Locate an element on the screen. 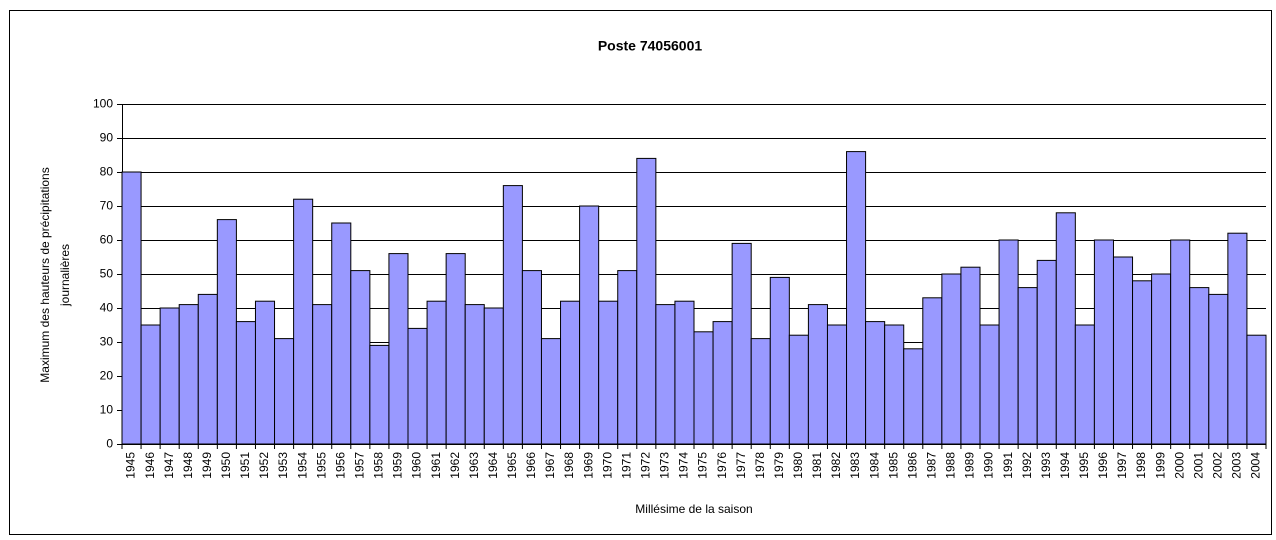 Image resolution: width=1276 pixels, height=540 pixels. y-axis-label: journalières is located at coordinates (65, 275).